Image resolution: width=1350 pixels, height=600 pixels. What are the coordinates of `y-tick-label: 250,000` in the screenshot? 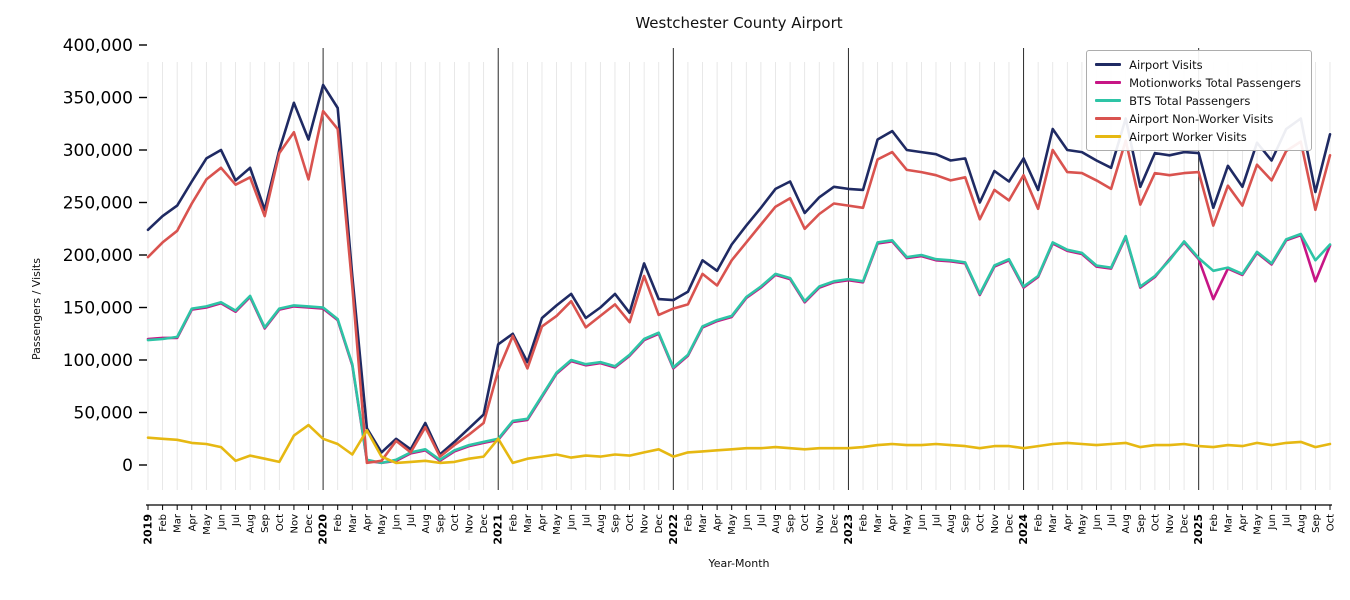 It's located at (98, 204).